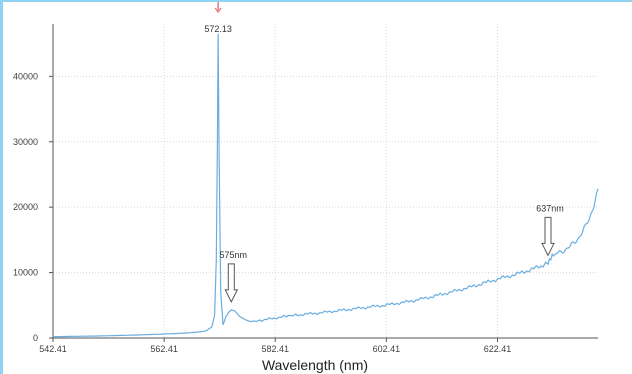 This screenshot has width=632, height=374. I want to click on y-tick-label: 10000, so click(25, 273).